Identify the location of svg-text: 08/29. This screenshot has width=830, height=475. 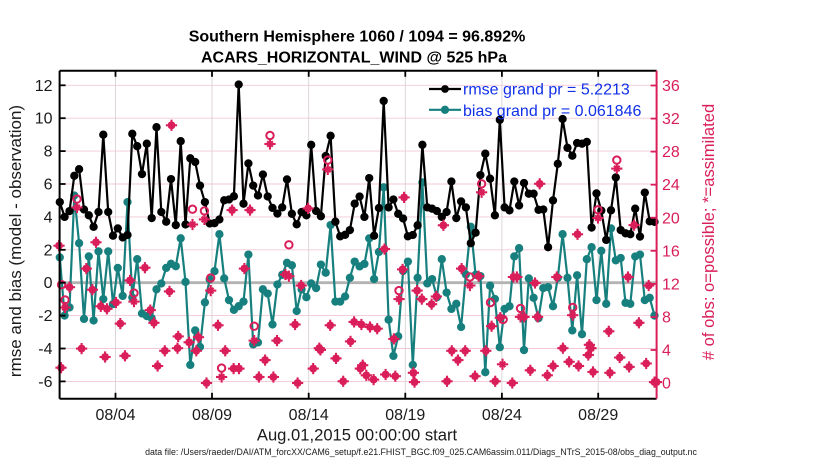
(598, 415).